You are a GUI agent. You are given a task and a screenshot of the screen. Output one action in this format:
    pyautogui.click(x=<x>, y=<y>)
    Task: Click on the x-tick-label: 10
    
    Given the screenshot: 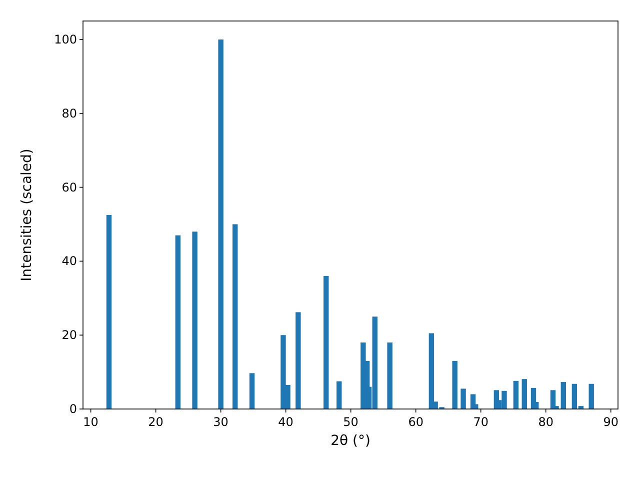 What is the action you would take?
    pyautogui.click(x=90, y=422)
    